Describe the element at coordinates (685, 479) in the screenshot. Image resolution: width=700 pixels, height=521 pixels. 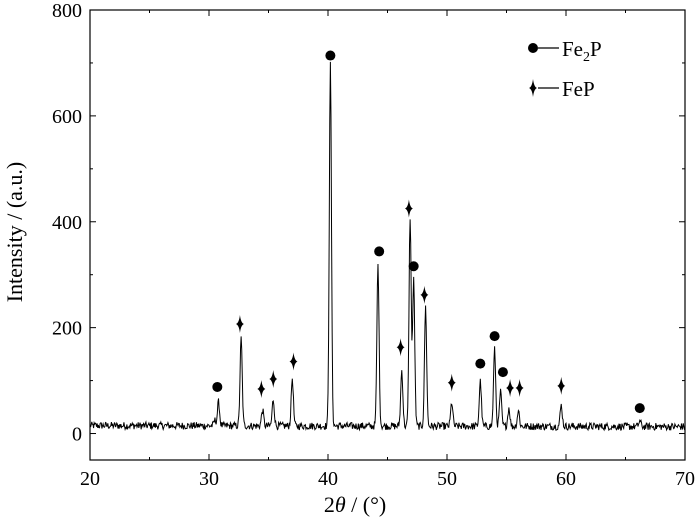
I see `x-tick-label: 70` at that location.